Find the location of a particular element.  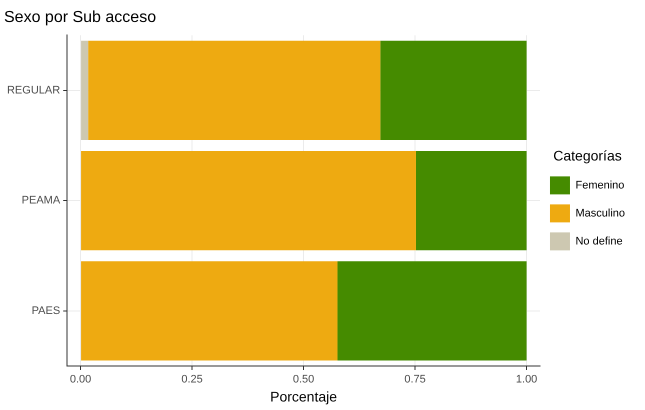

chart-title: Sexo por Sub acceso is located at coordinates (80, 17).